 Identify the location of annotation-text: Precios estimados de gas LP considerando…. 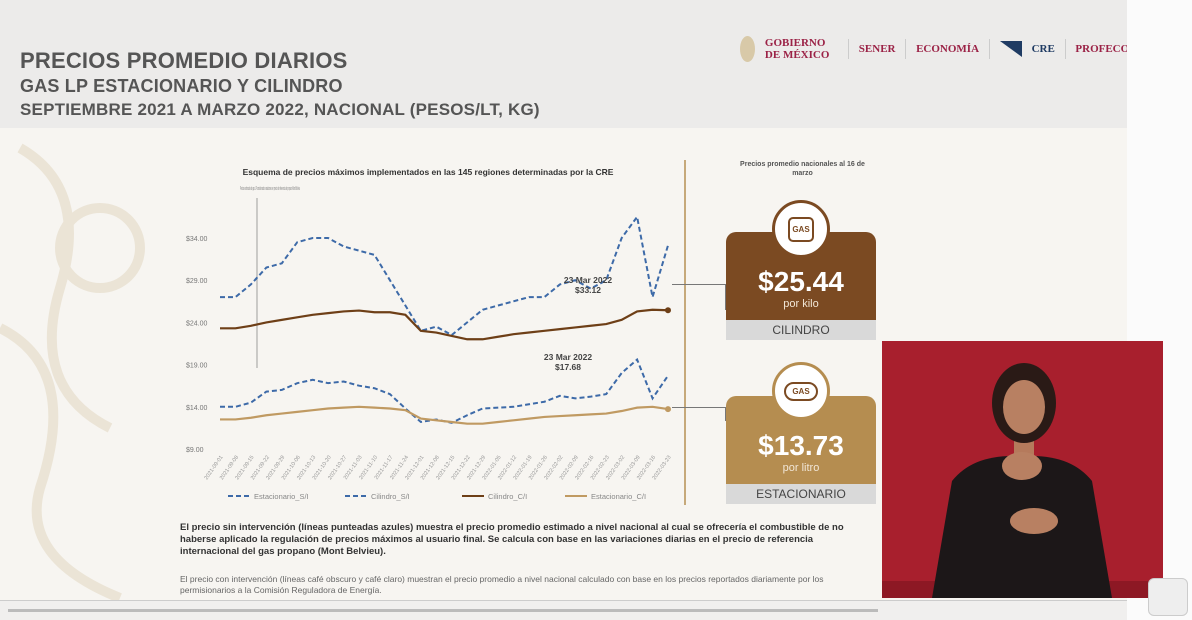
(270, 189).